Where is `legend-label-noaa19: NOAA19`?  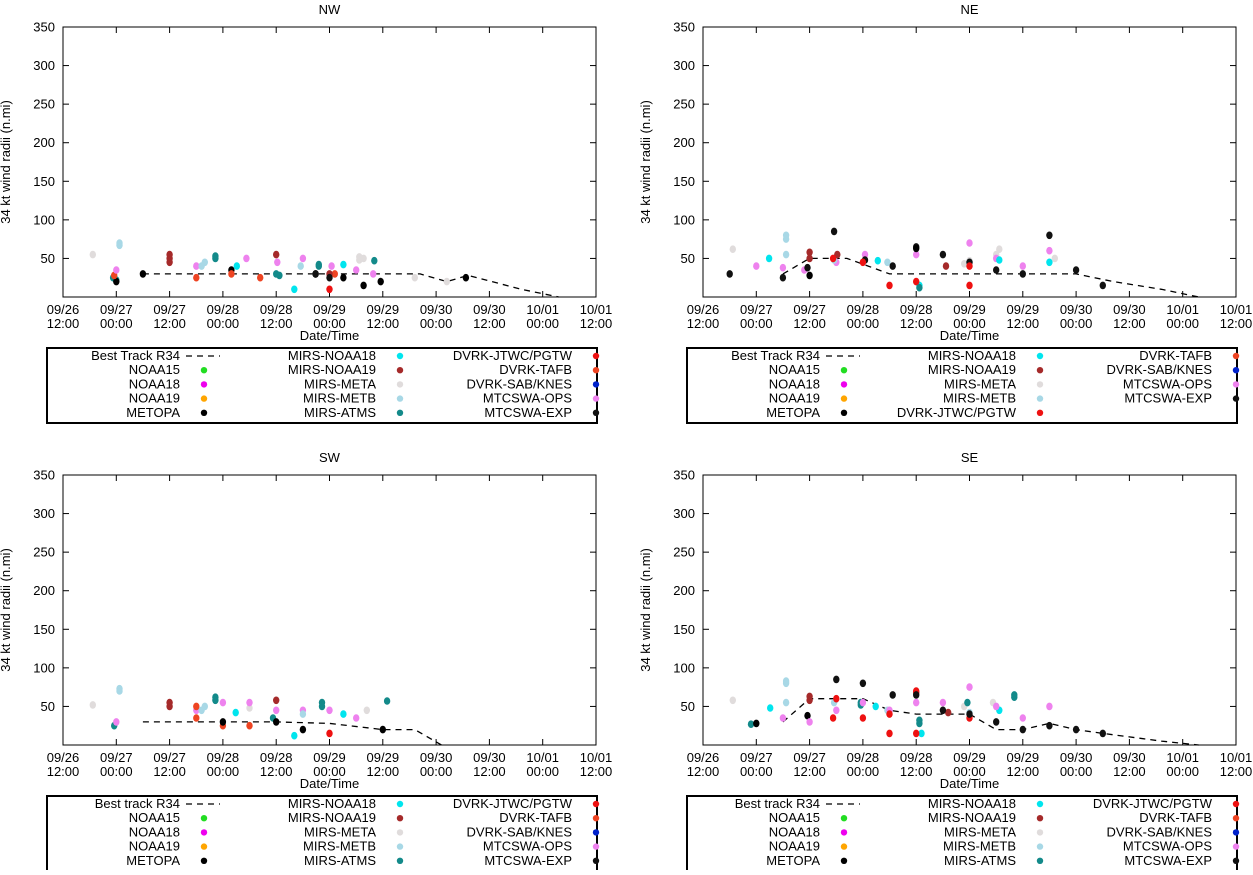 legend-label-noaa19: NOAA19 is located at coordinates (794, 398).